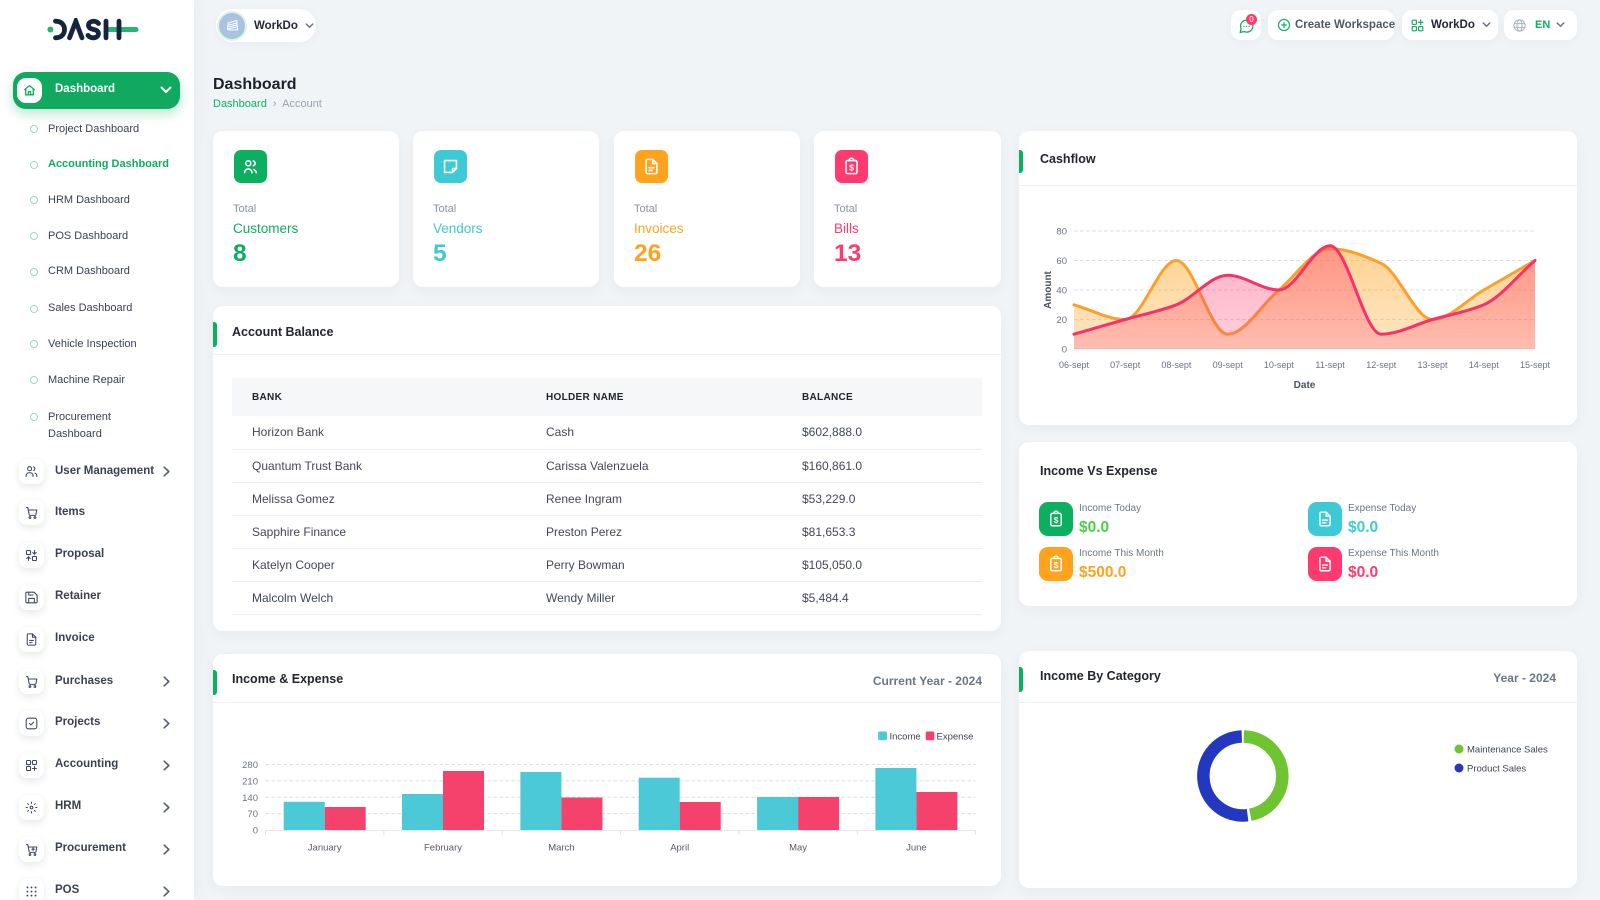 The image size is (1600, 900). What do you see at coordinates (561, 848) in the screenshot?
I see `svg-text: March` at bounding box center [561, 848].